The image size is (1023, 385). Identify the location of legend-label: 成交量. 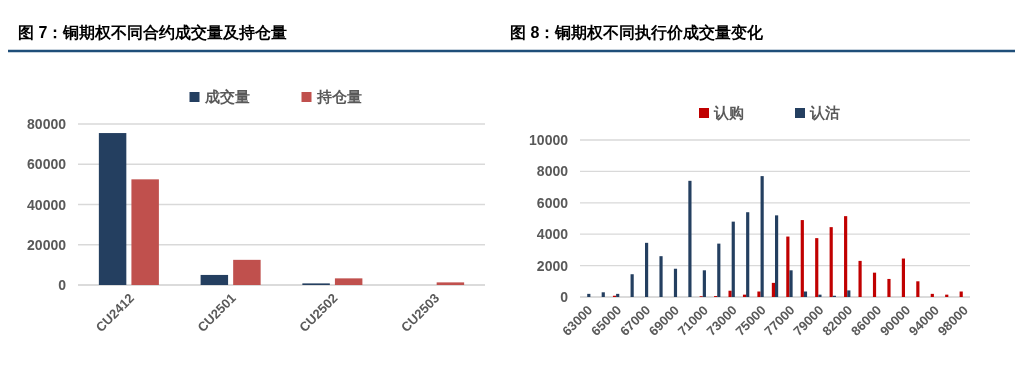
(226, 96).